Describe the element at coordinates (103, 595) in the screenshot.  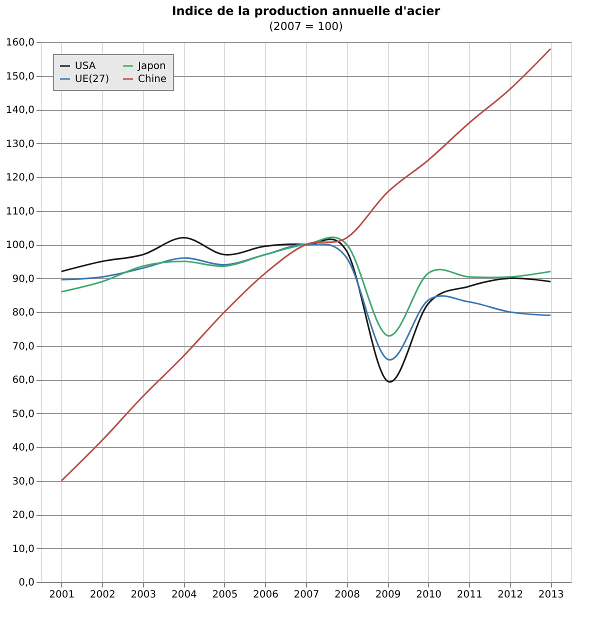
I see `x-tick-label: 2002` at that location.